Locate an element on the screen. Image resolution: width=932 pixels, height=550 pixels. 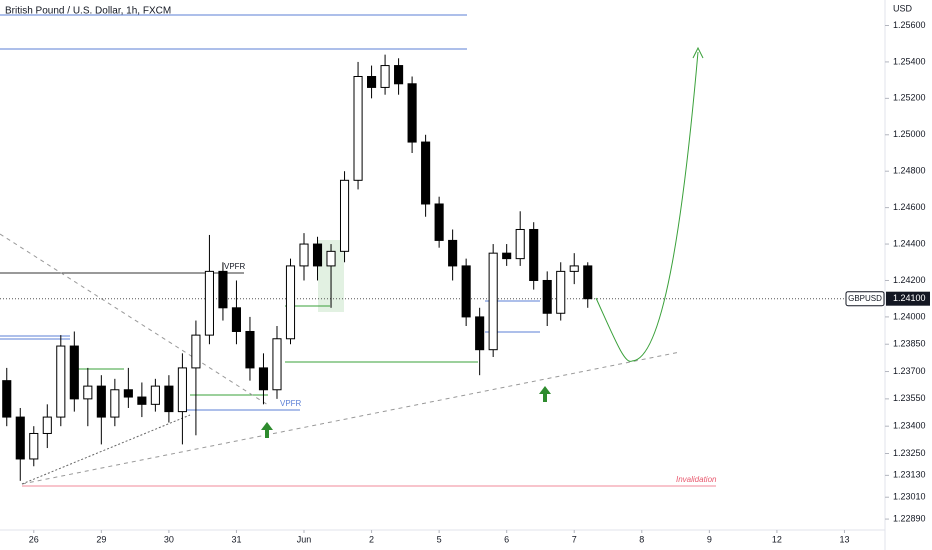
y-tick-label: 1.25200 is located at coordinates (909, 98).